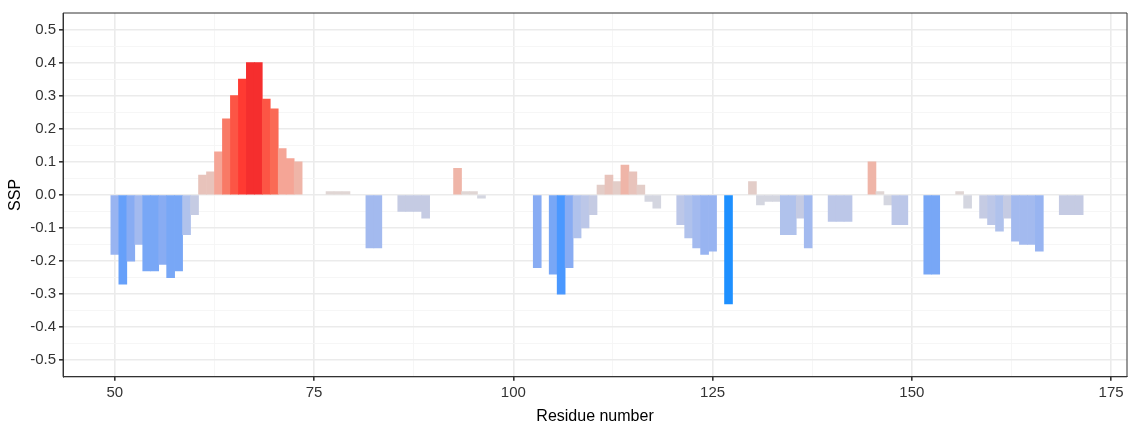 Image resolution: width=1141 pixels, height=430 pixels. I want to click on y-tick-label: -0.2, so click(43, 260).